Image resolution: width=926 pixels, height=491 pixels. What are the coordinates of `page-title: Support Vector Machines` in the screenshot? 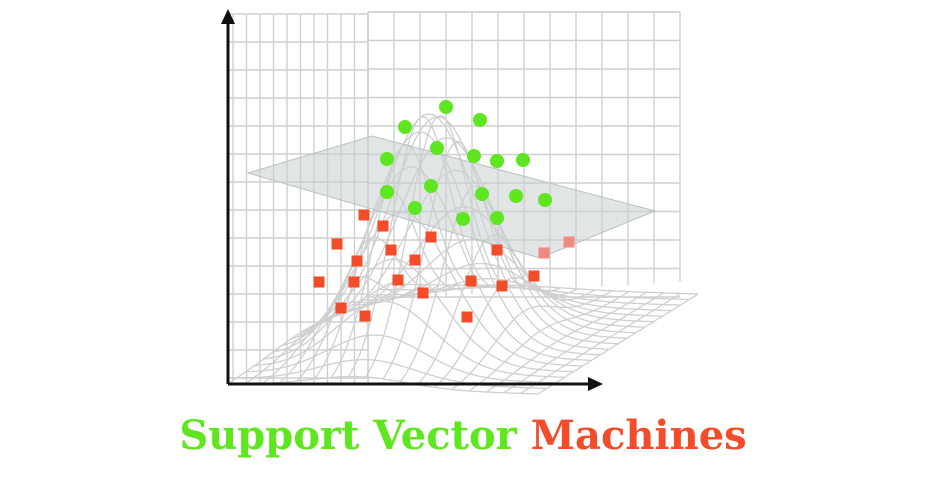 It's located at (463, 436).